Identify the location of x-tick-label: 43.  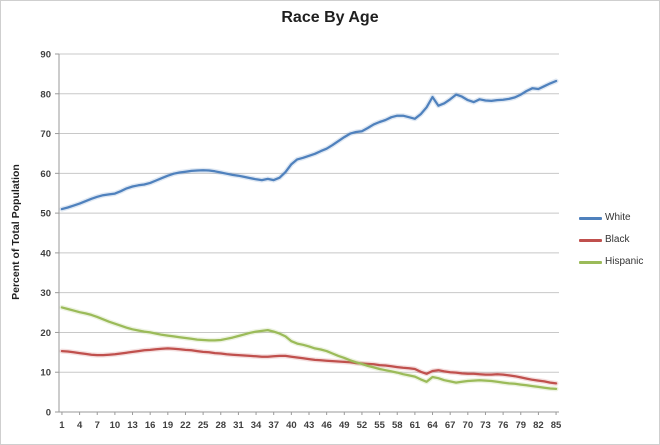
(309, 425).